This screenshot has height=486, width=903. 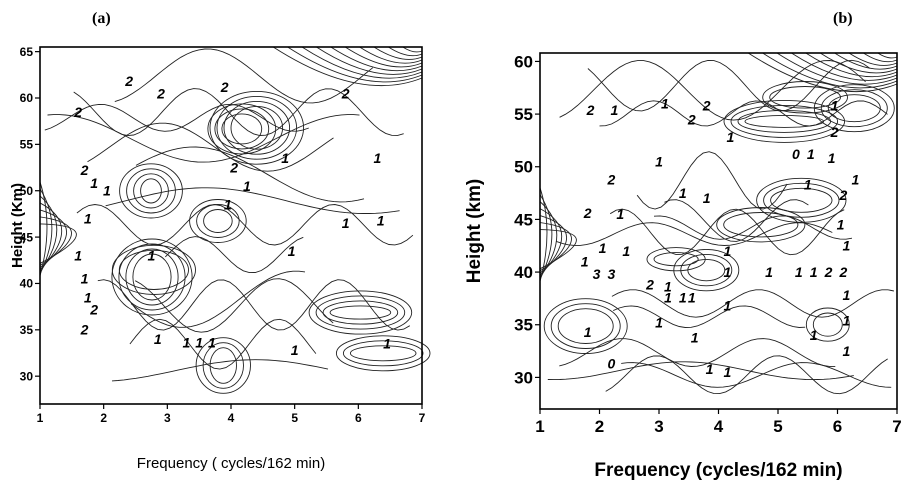 I want to click on contour-label: 3, so click(x=612, y=274).